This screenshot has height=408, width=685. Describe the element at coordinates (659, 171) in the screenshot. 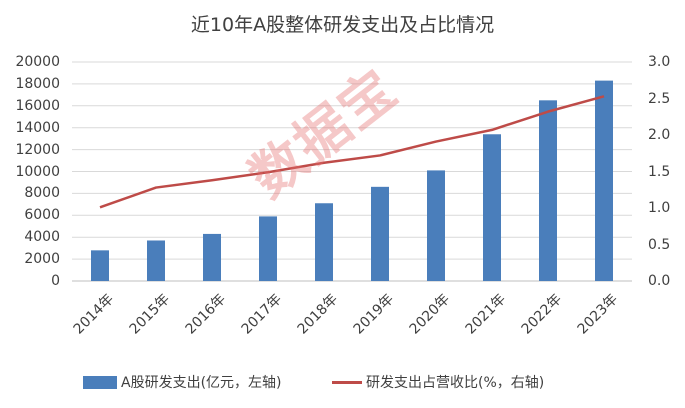

I see `right-axis-tick-label: 1.5` at that location.